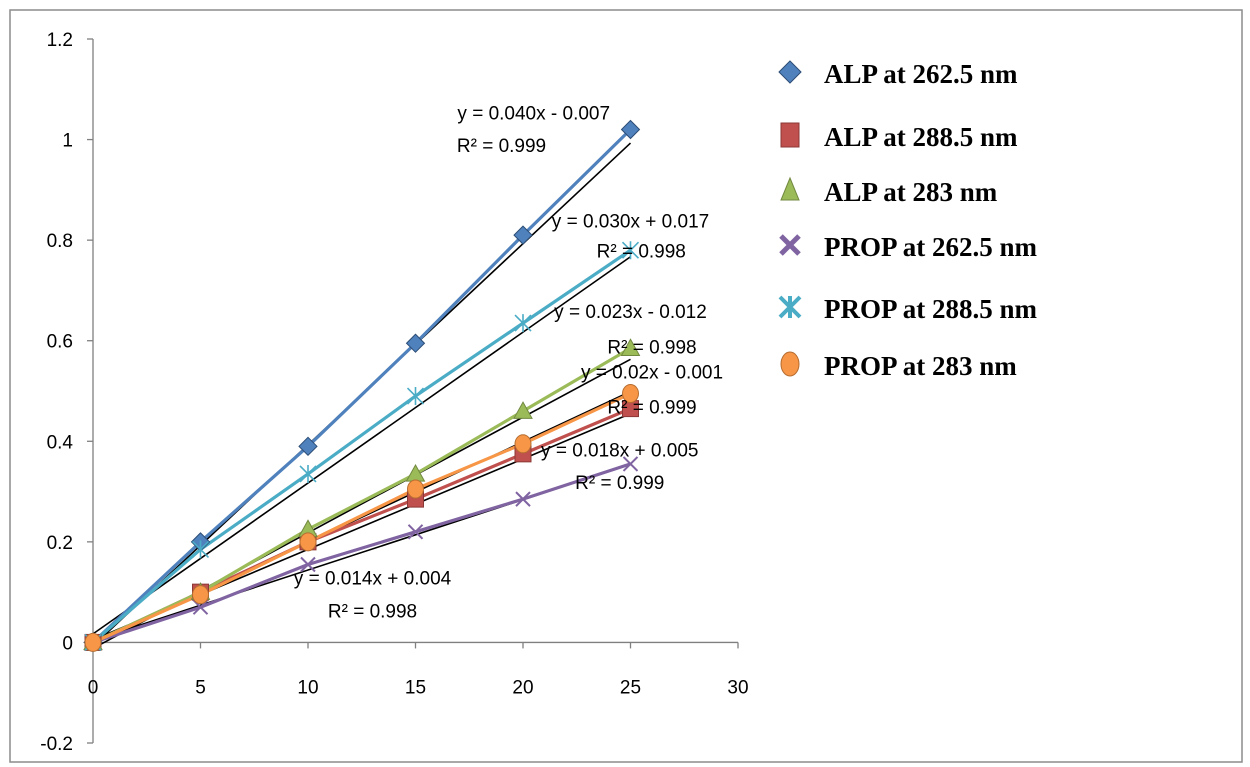 The width and height of the screenshot is (1250, 767). Describe the element at coordinates (921, 74) in the screenshot. I see `legend-label: ALP at 262.5 nm` at that location.